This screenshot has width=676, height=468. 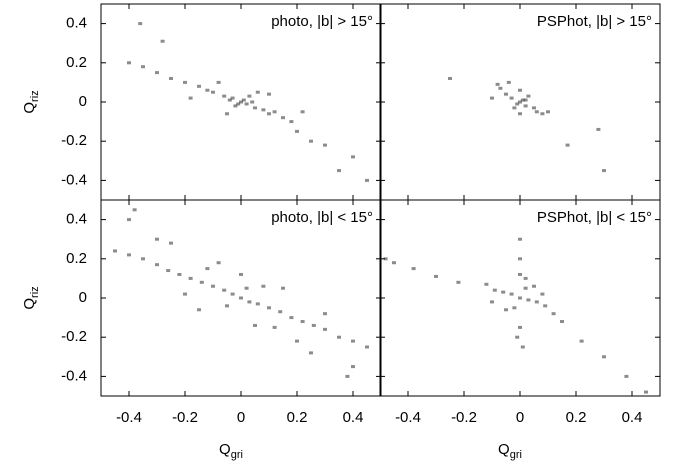 What do you see at coordinates (83, 297) in the screenshot?
I see `y-tick-label: 0` at bounding box center [83, 297].